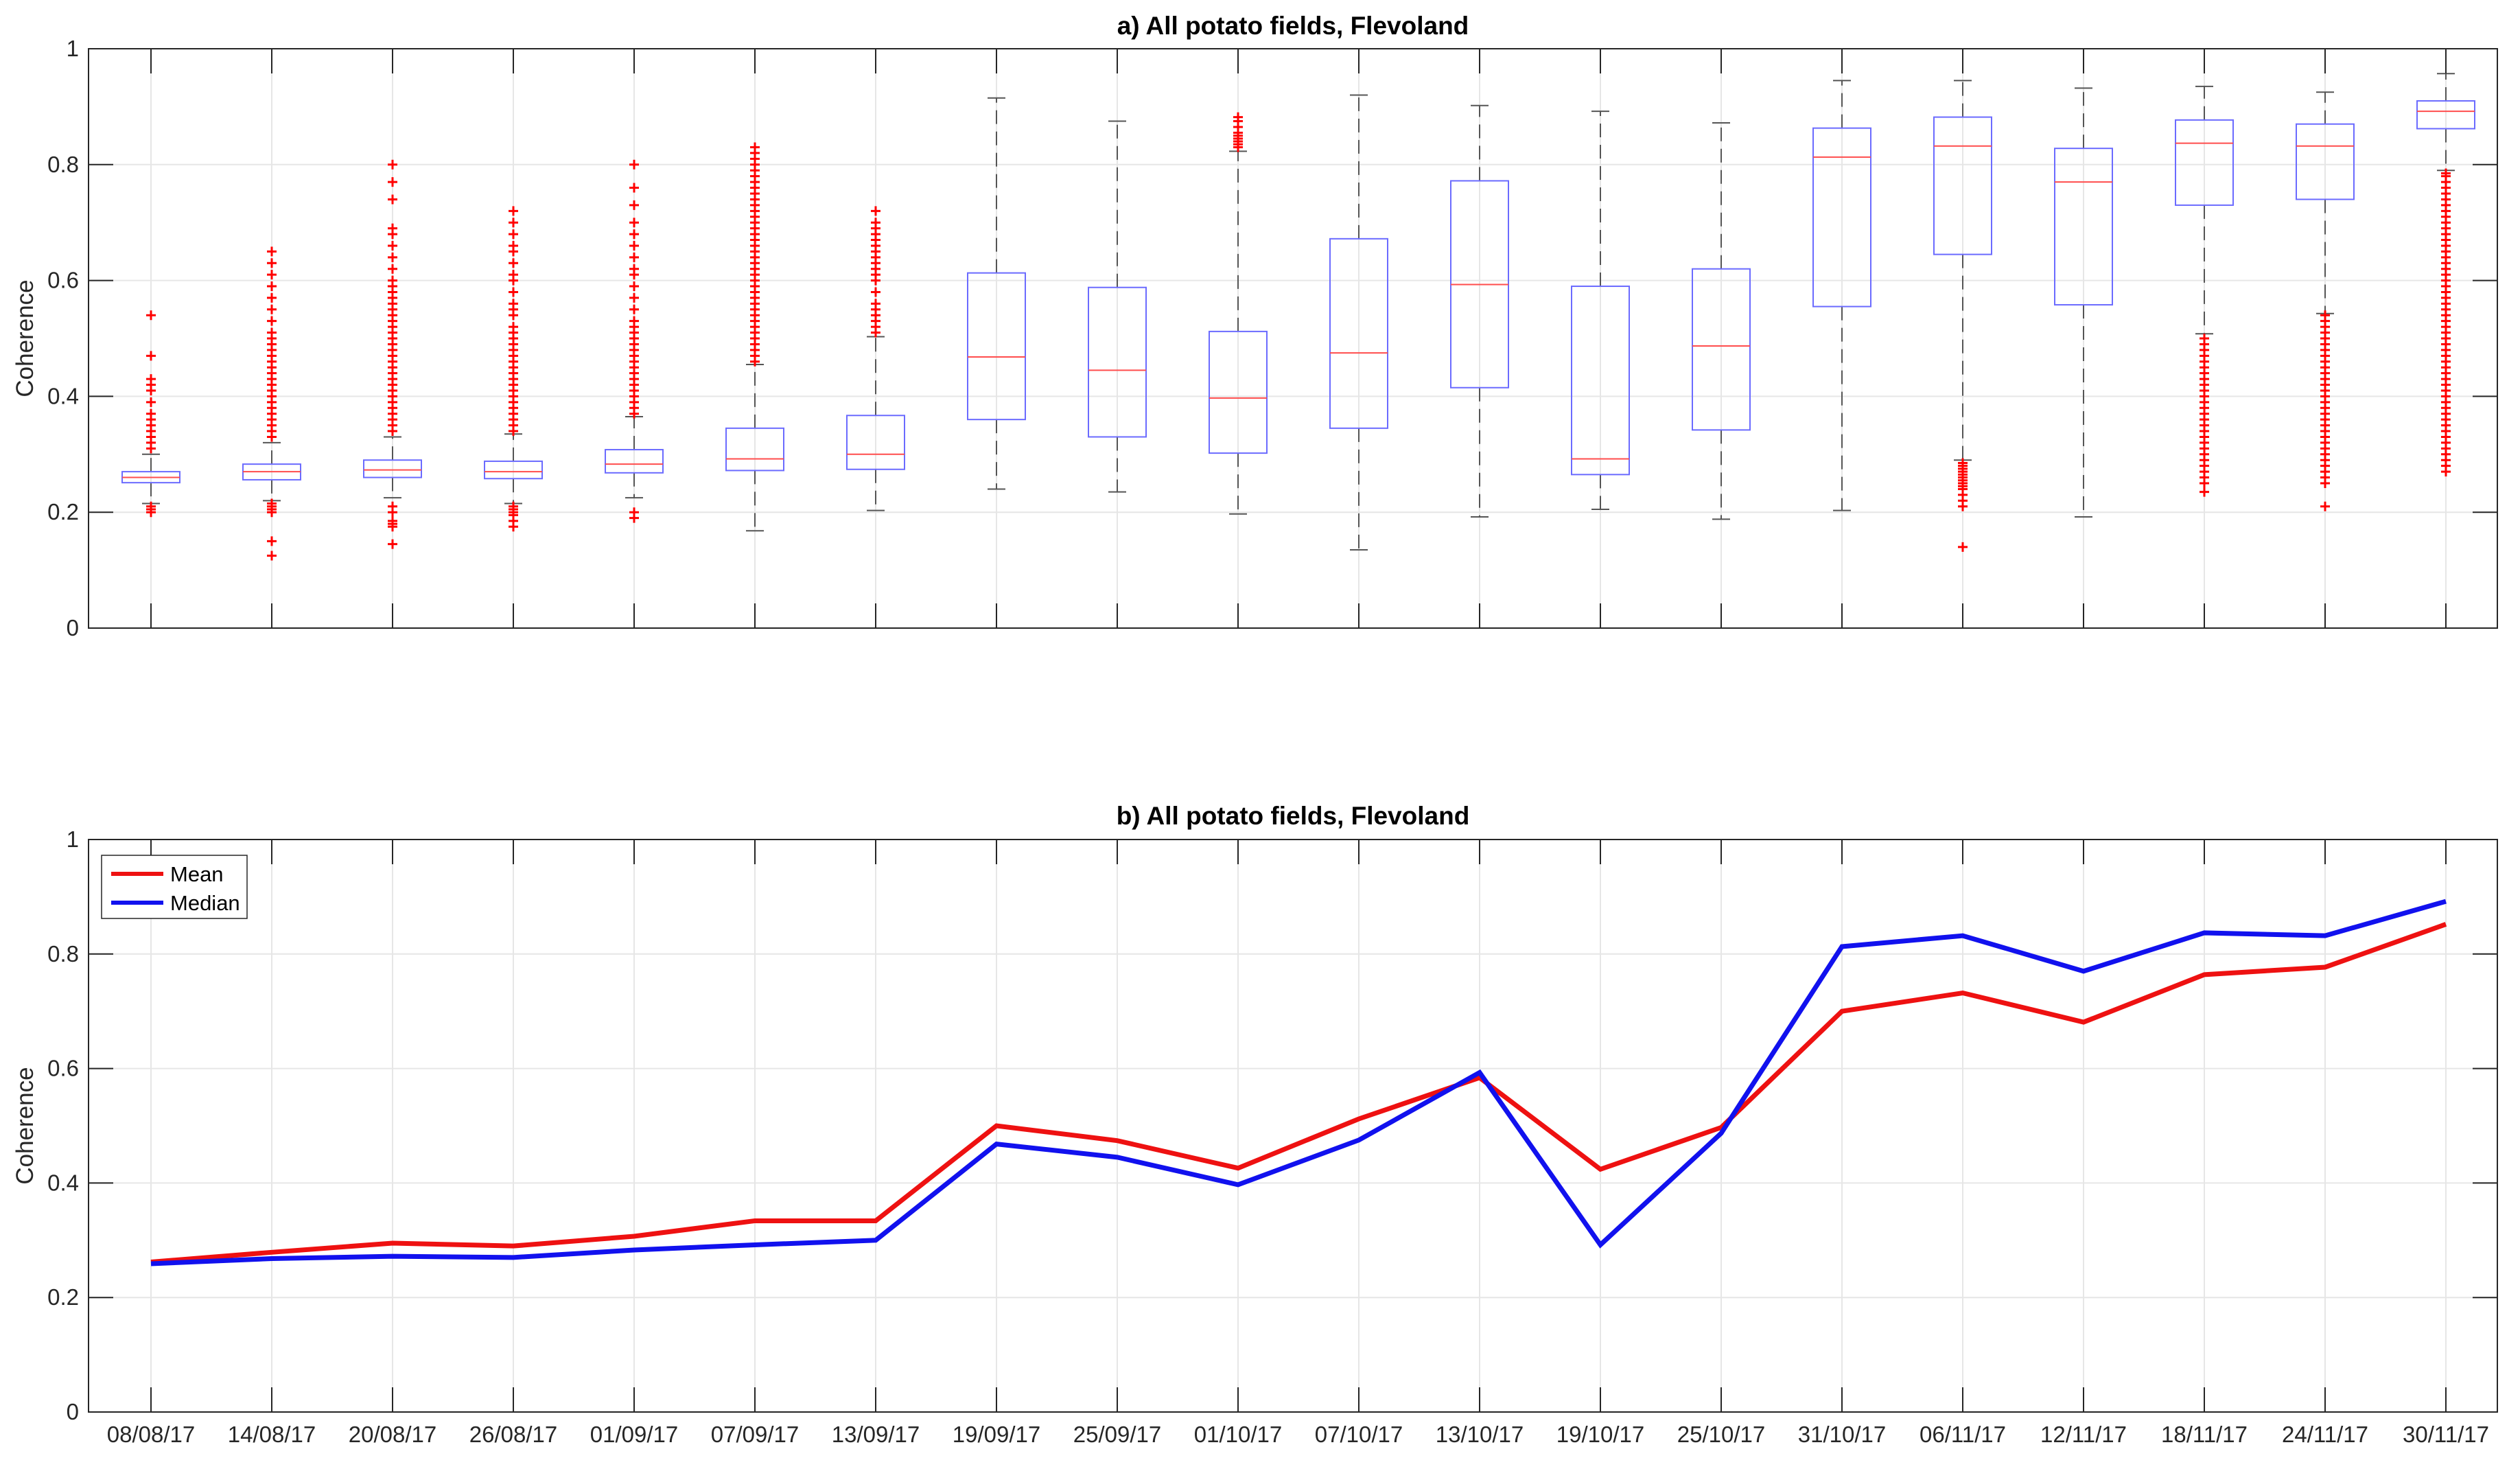 The height and width of the screenshot is (1458, 2520). Describe the element at coordinates (1721, 1434) in the screenshot. I see `x-tick-label: 25/10/17` at that location.